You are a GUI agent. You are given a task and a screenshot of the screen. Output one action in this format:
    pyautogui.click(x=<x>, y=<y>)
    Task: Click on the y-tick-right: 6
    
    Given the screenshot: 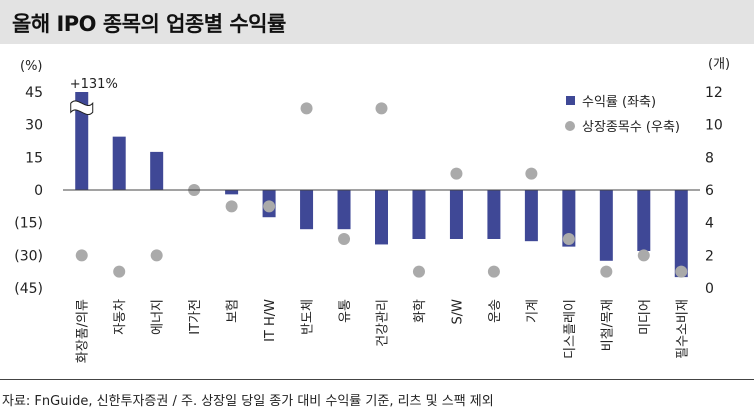 What is the action you would take?
    pyautogui.click(x=709, y=191)
    